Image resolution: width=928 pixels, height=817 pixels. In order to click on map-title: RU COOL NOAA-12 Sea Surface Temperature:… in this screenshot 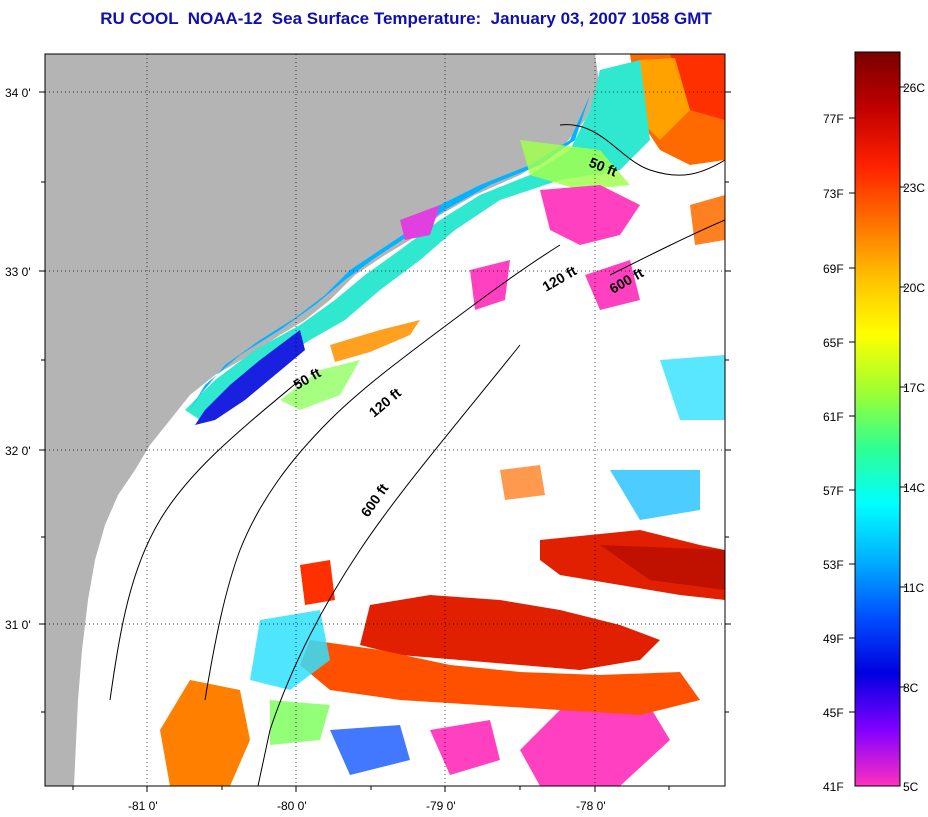, I will do `click(406, 18)`.